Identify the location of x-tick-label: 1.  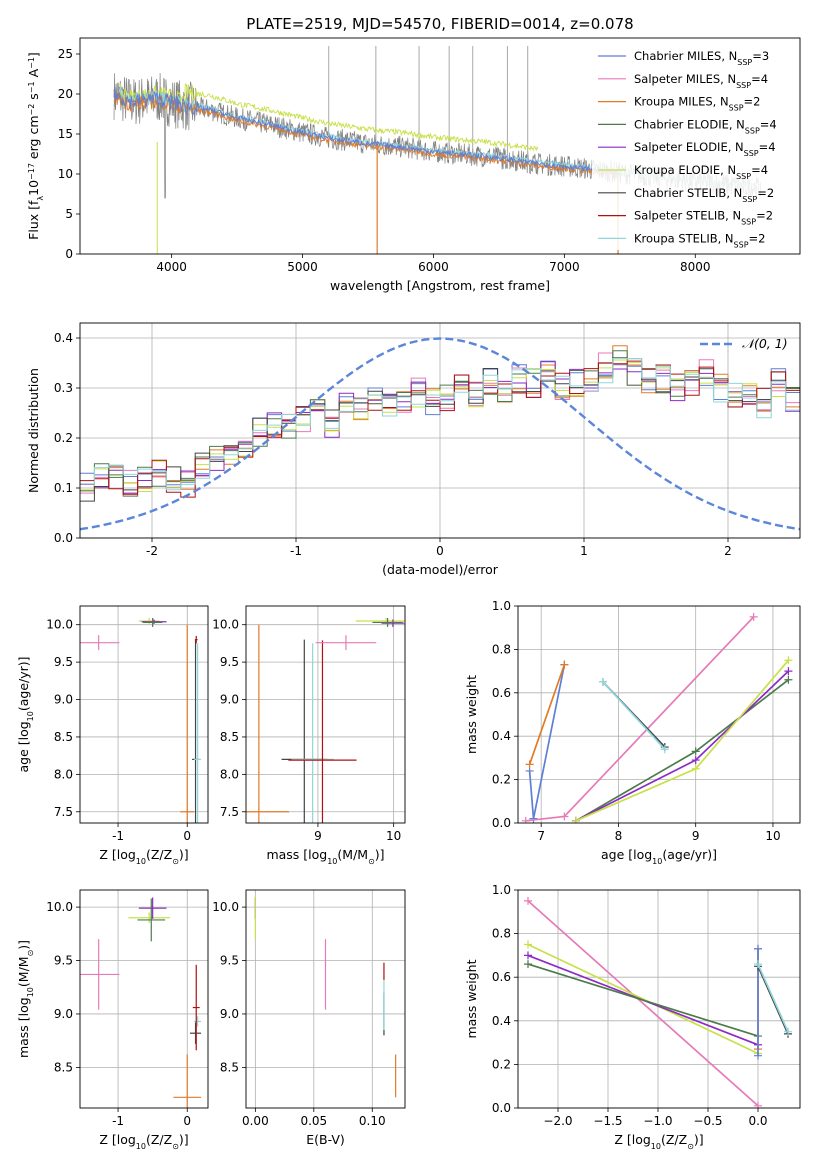
(584, 551).